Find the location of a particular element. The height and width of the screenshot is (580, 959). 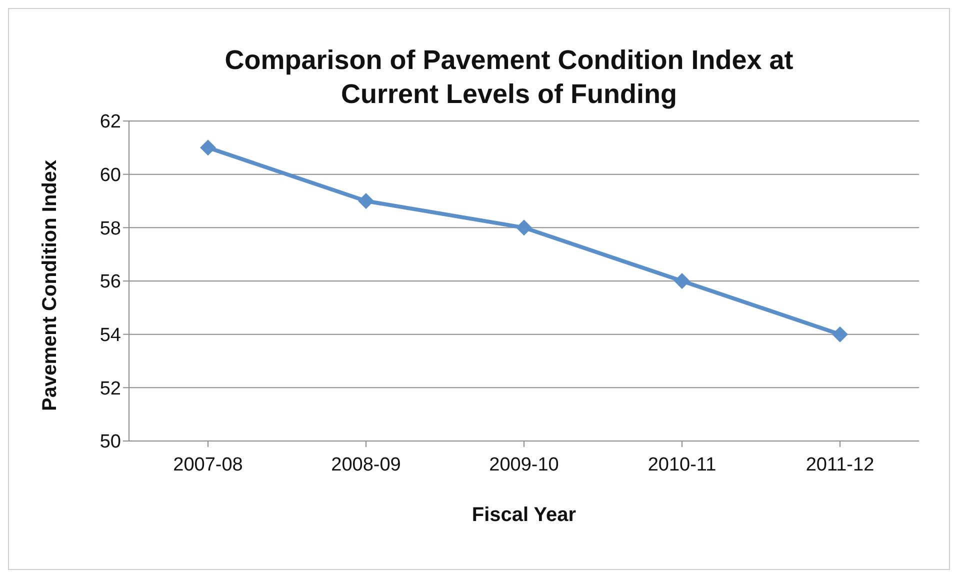

y-tick-label: 60 is located at coordinates (110, 175).